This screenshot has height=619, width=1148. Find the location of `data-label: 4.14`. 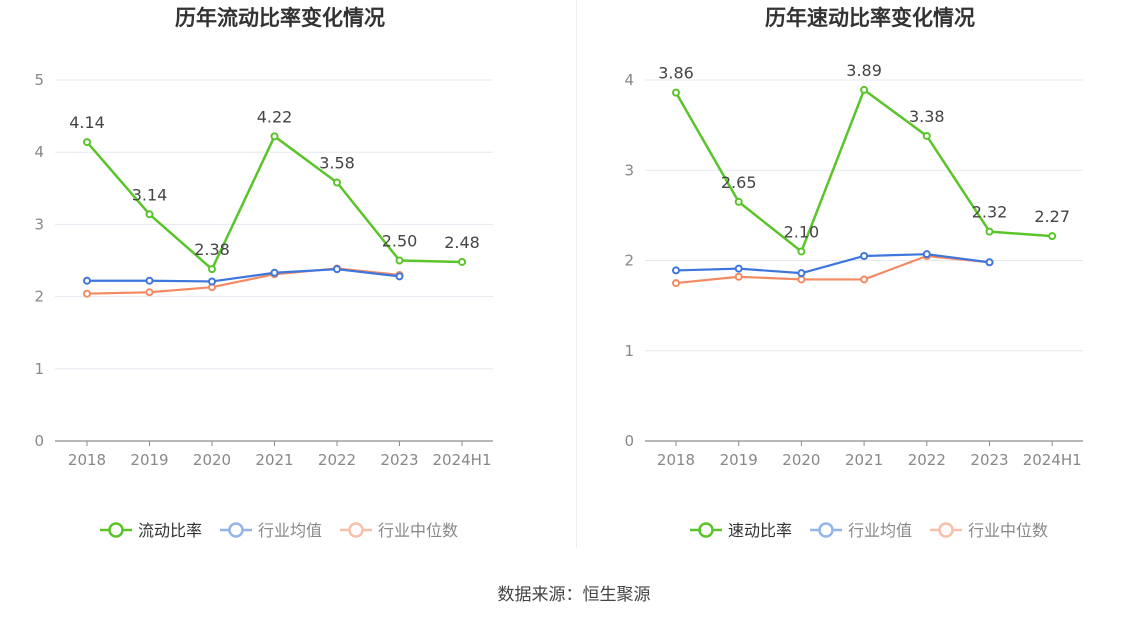

data-label: 4.14 is located at coordinates (87, 122).